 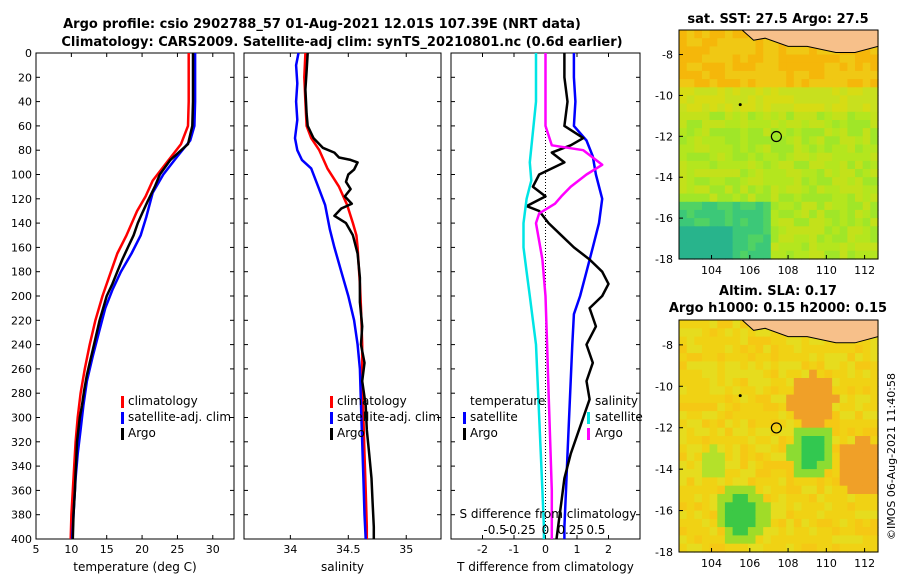 I want to click on argo-position-marker, so click(x=776, y=136).